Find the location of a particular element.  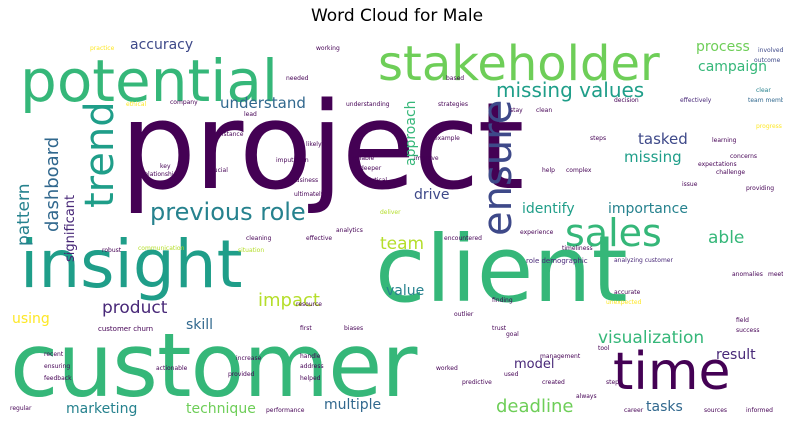

word-technique: technique is located at coordinates (221, 409).